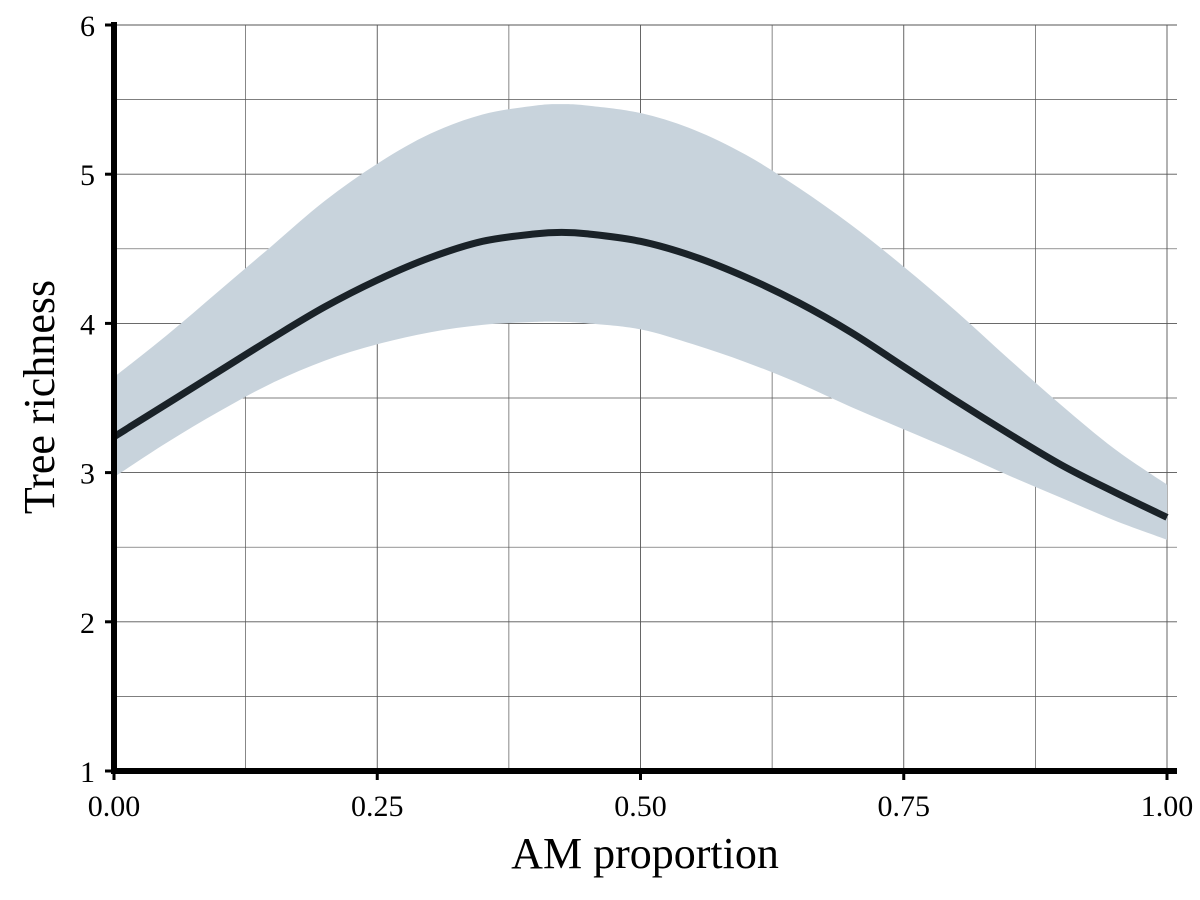 Image resolution: width=1200 pixels, height=900 pixels. I want to click on y-tick-label: 3, so click(87, 474).